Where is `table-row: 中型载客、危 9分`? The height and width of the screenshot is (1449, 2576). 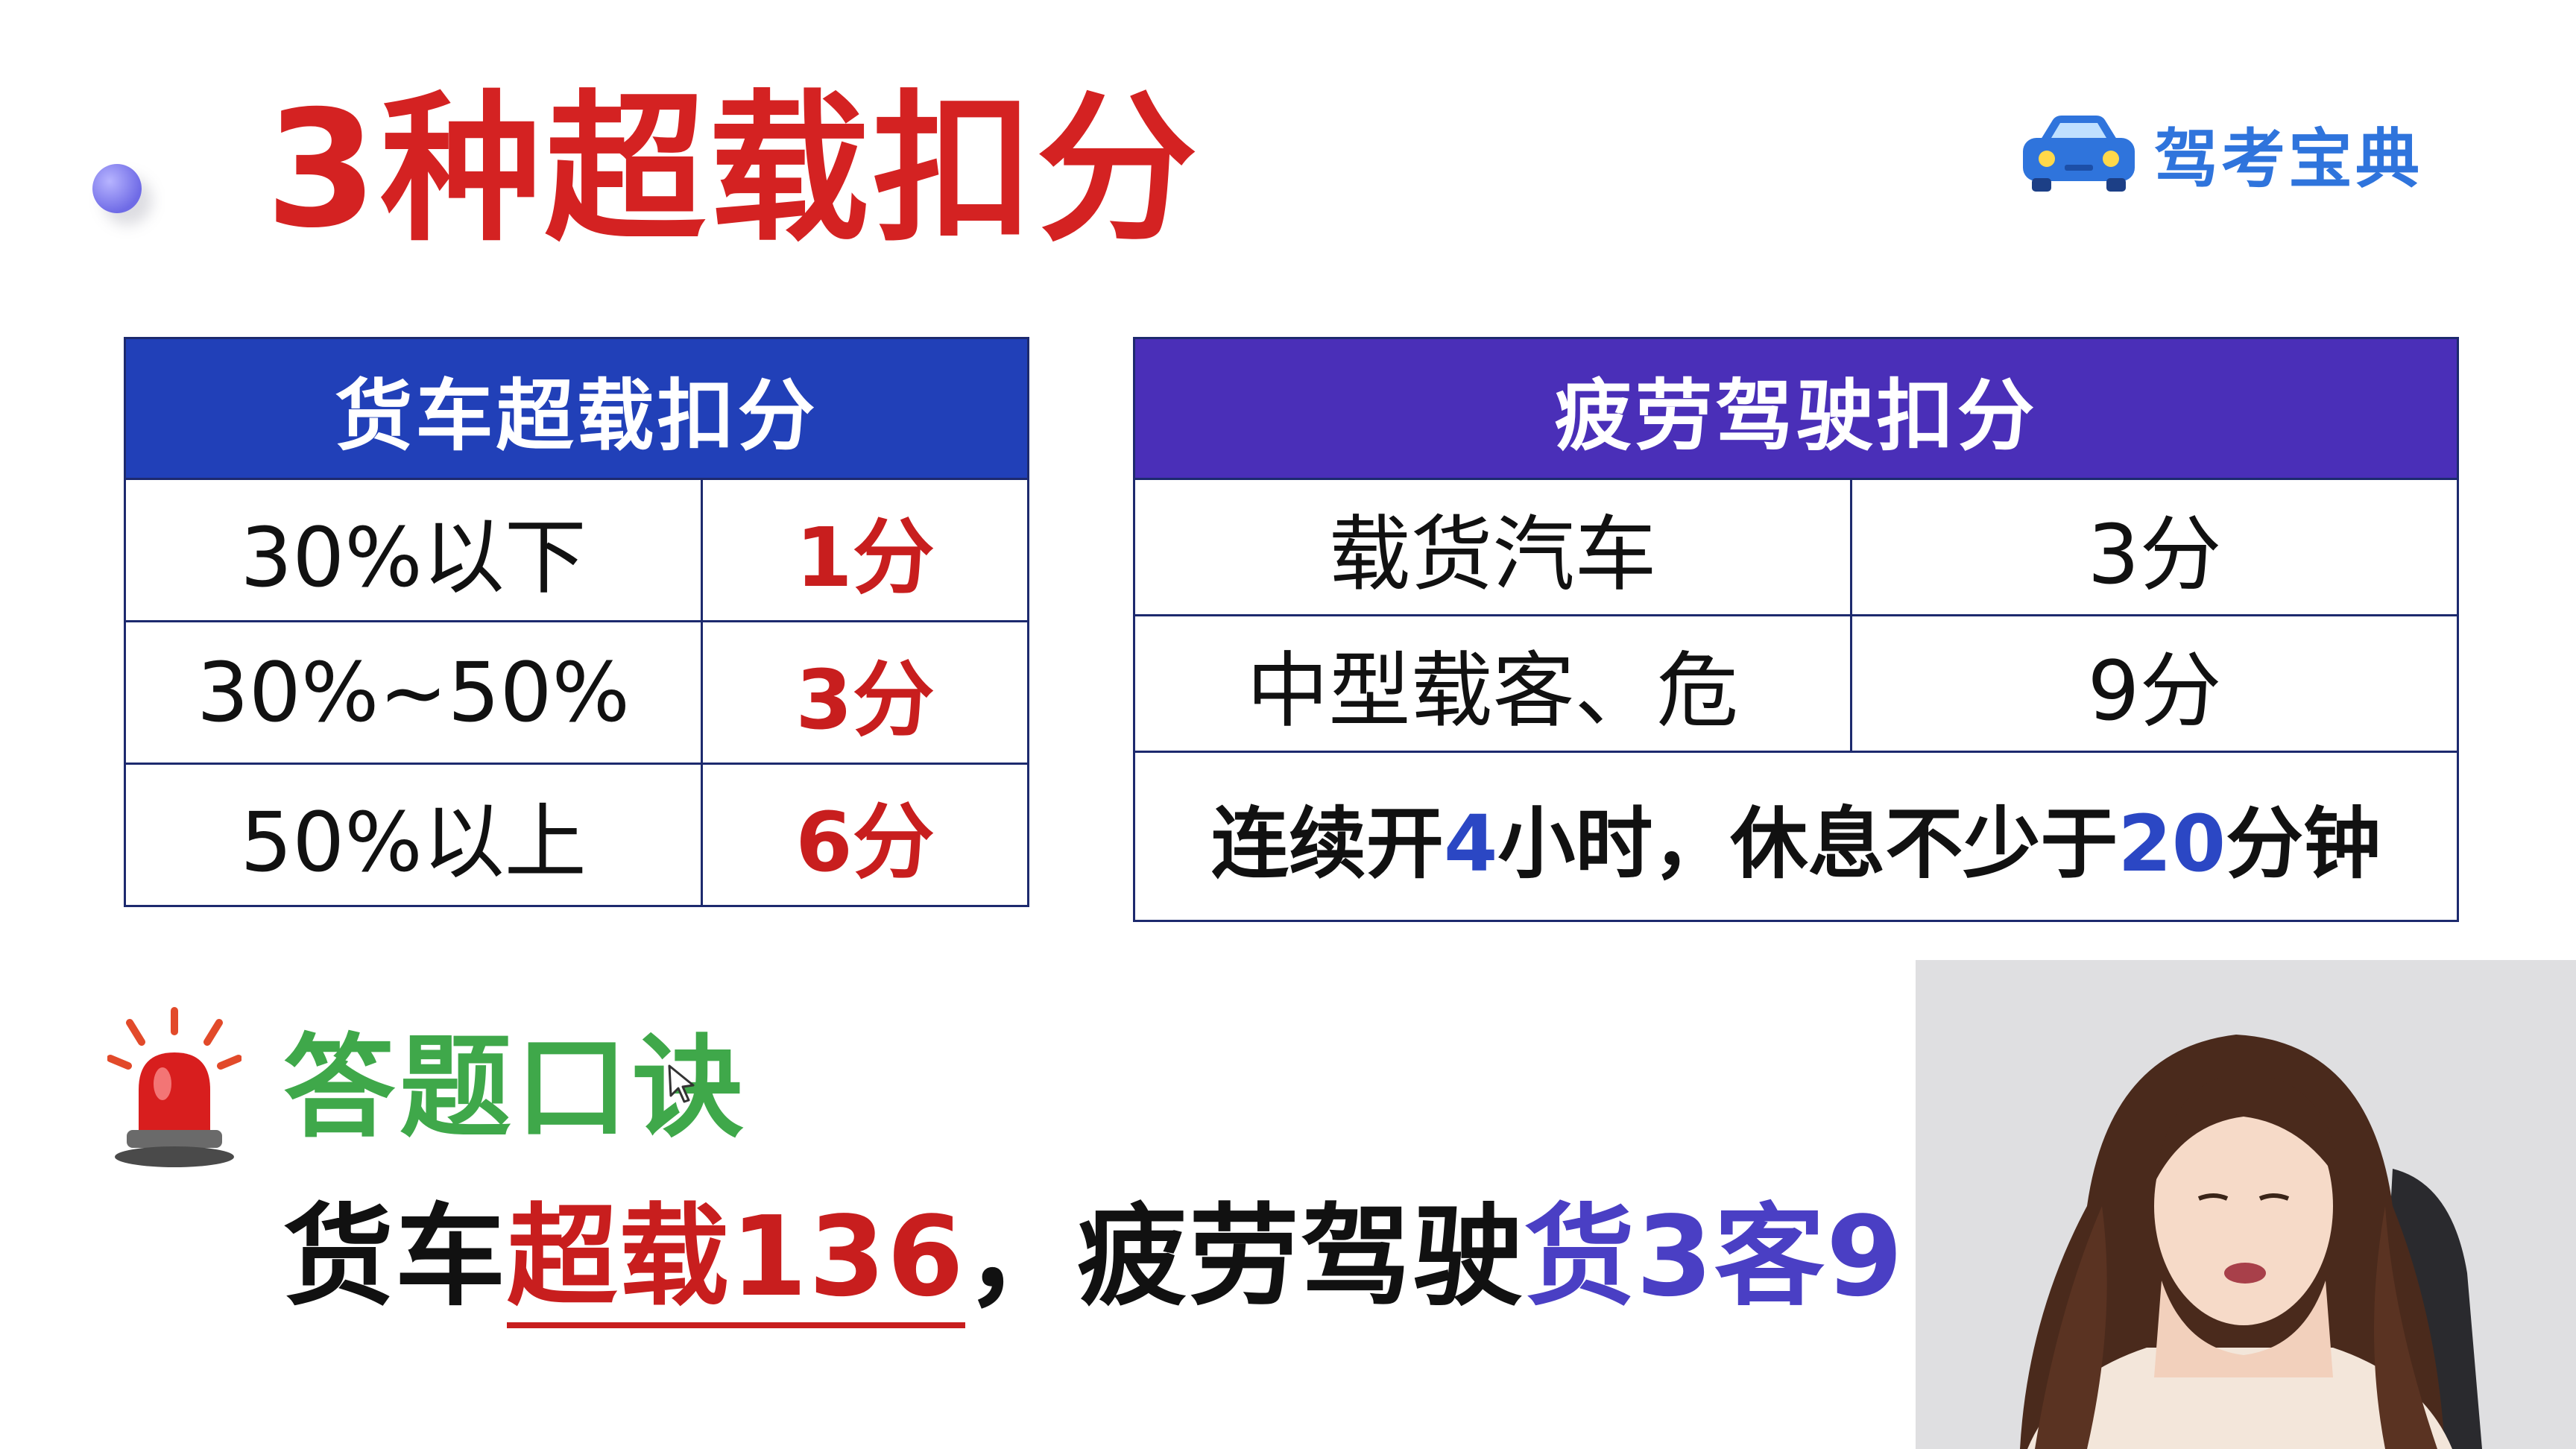
table-row: 中型载客、危 9分 is located at coordinates (1796, 683).